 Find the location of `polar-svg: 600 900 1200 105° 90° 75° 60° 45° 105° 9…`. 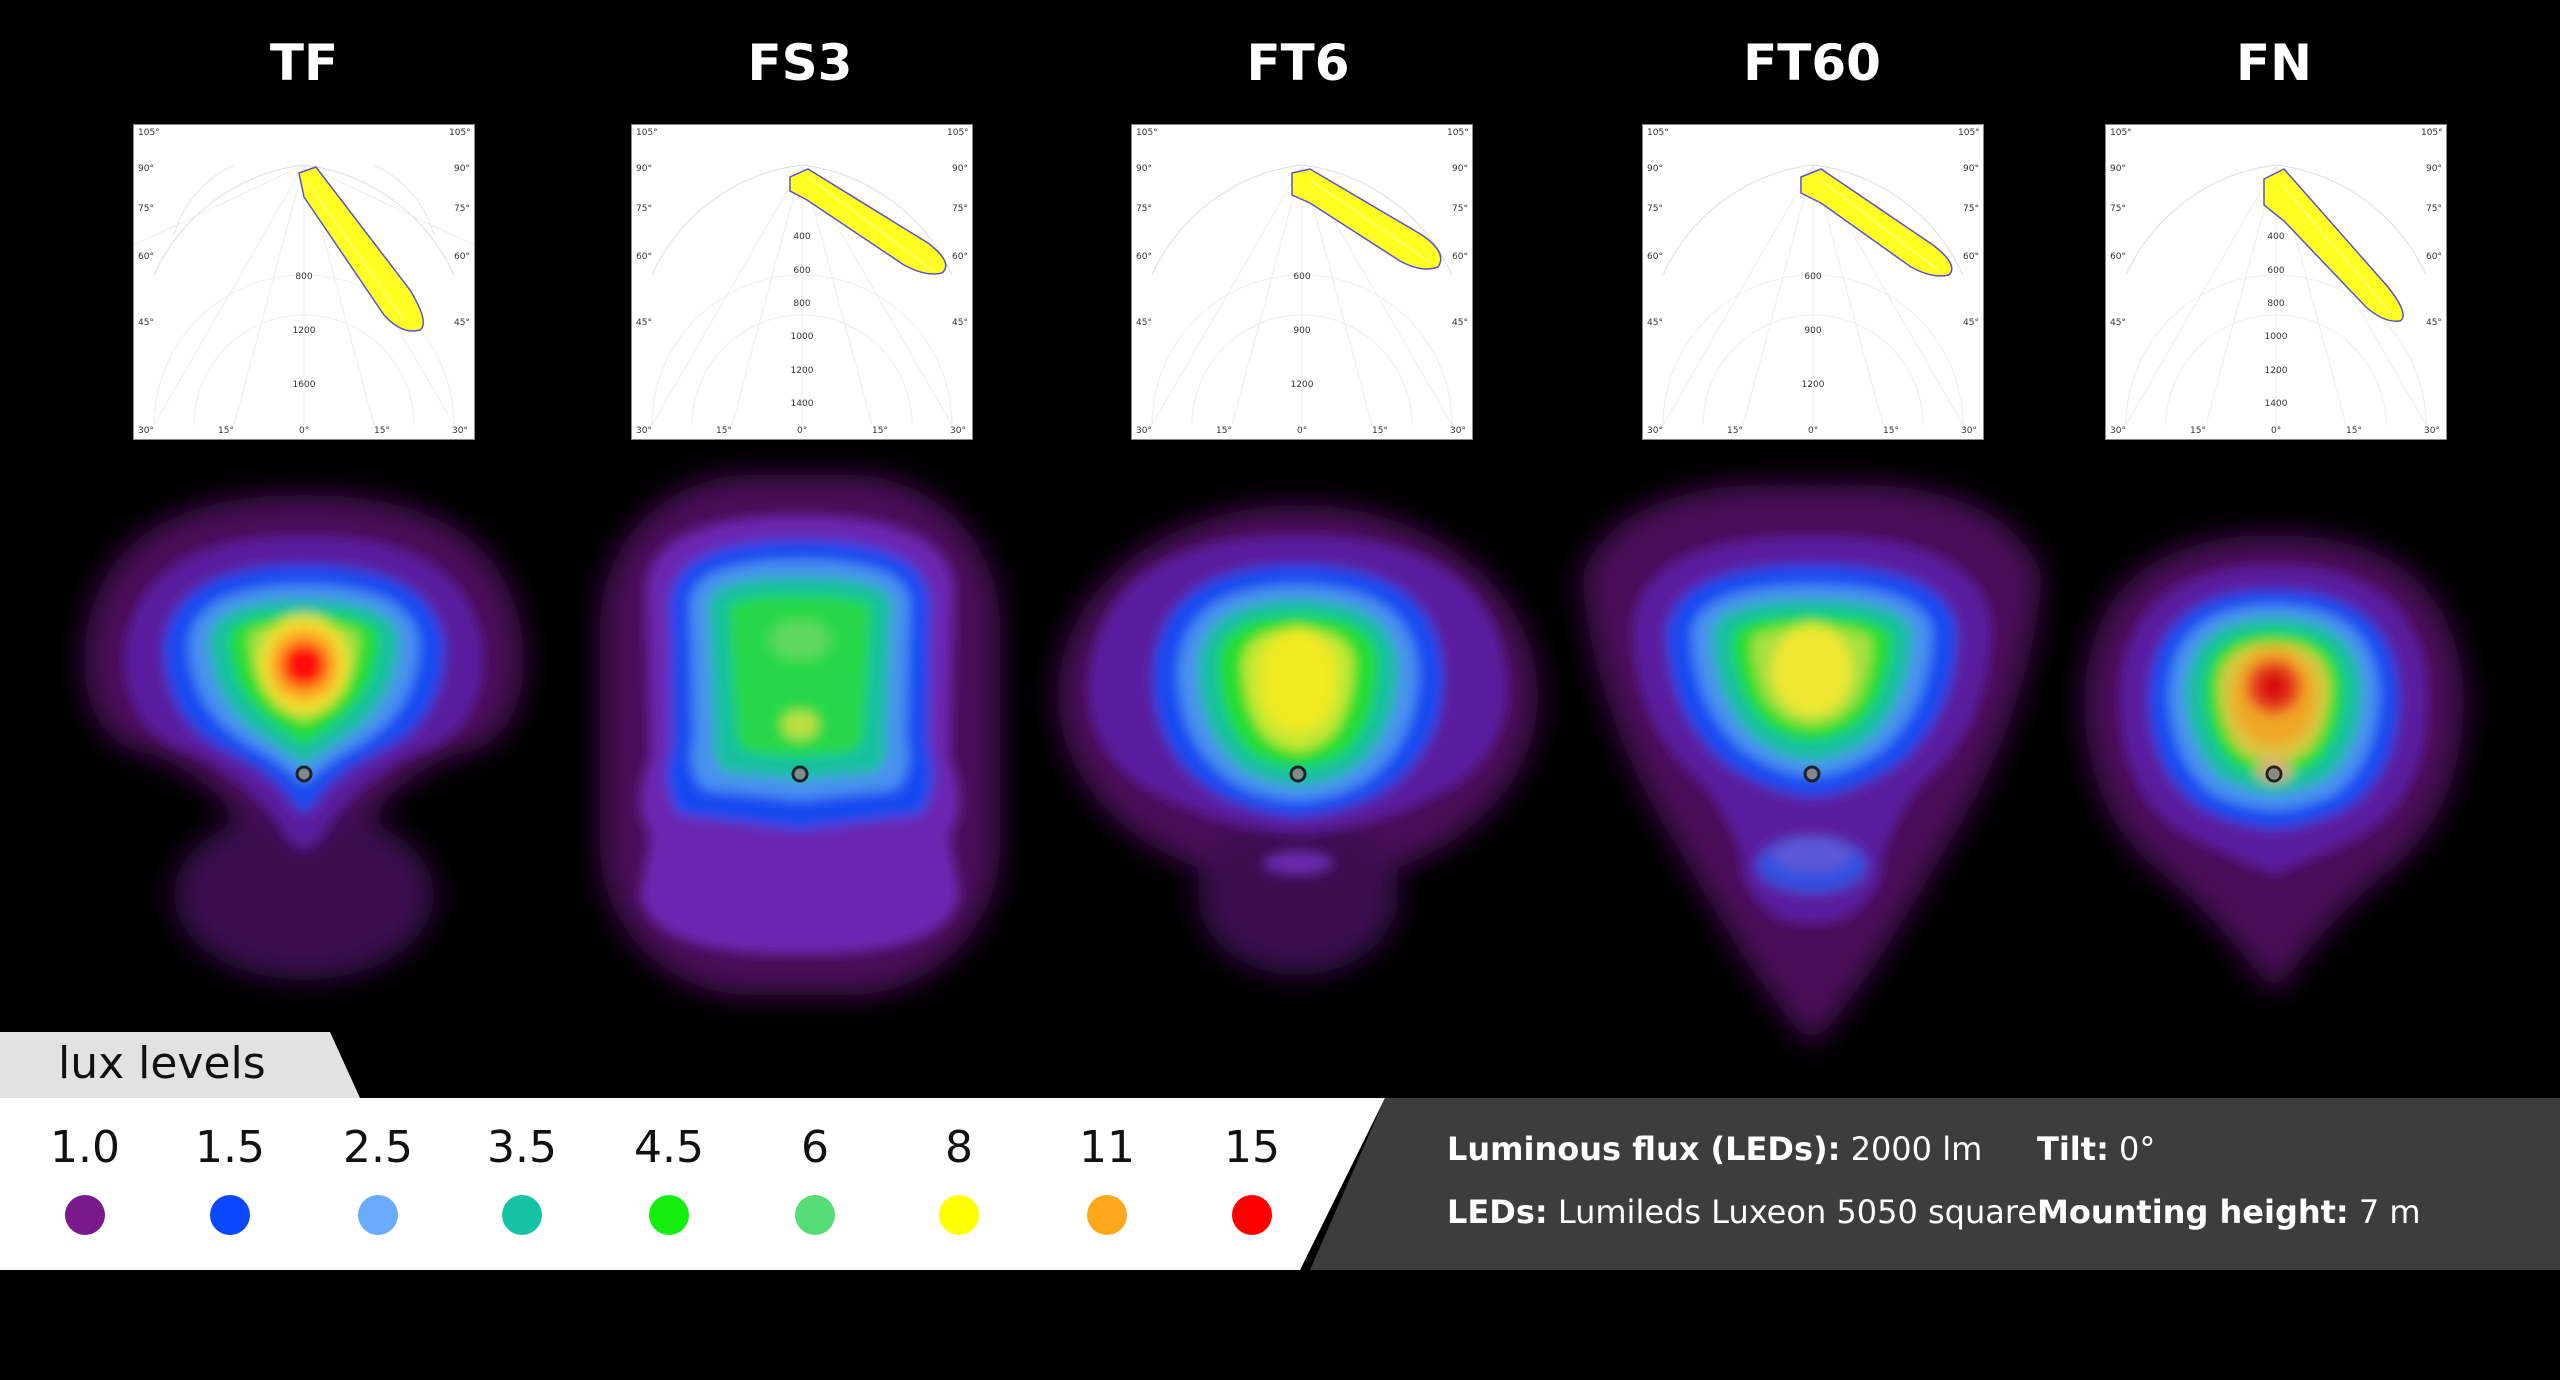

polar-svg: 600 900 1200 105° 90° 75° 60° 45° 105° 9… is located at coordinates (1302, 282).